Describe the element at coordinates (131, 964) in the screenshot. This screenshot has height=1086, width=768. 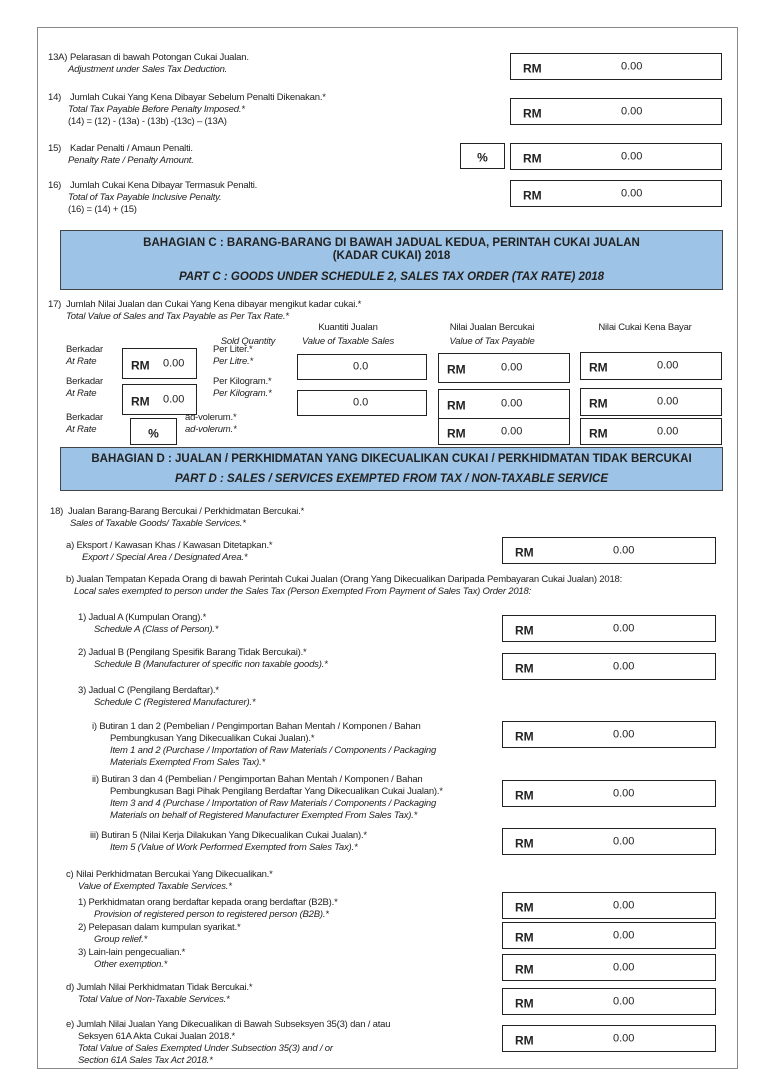
I see `part-d-c3-en-text: Other exemption.*` at that location.